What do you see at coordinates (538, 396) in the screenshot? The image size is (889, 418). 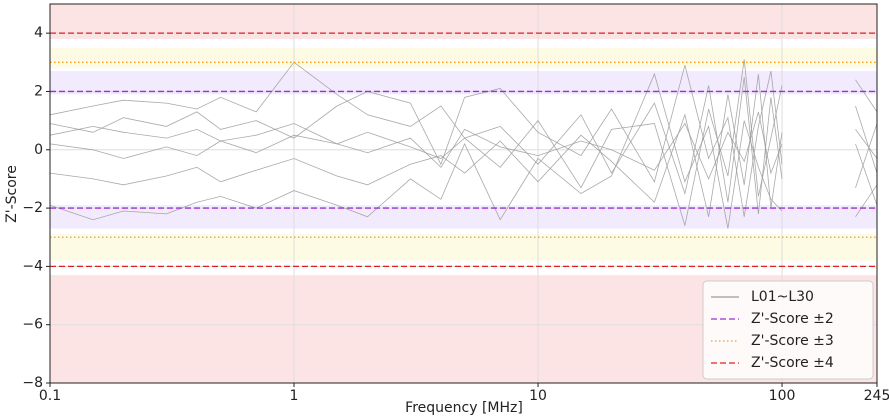 I see `x-tick-label: 10` at bounding box center [538, 396].